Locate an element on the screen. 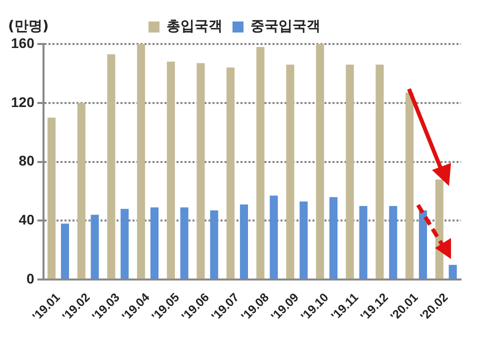 Image resolution: width=491 pixels, height=337 pixels. legend-label: 총입국객 is located at coordinates (194, 26).